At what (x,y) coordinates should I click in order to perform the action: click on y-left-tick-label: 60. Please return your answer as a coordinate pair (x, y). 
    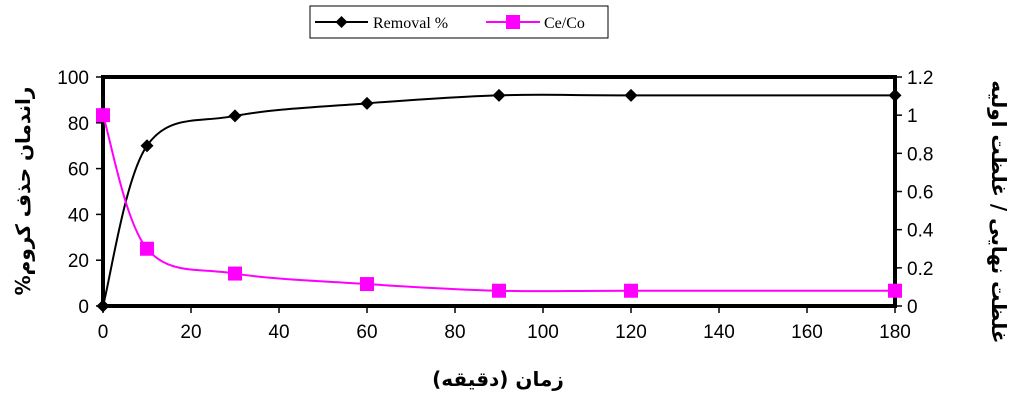
    Looking at the image, I should click on (78, 170).